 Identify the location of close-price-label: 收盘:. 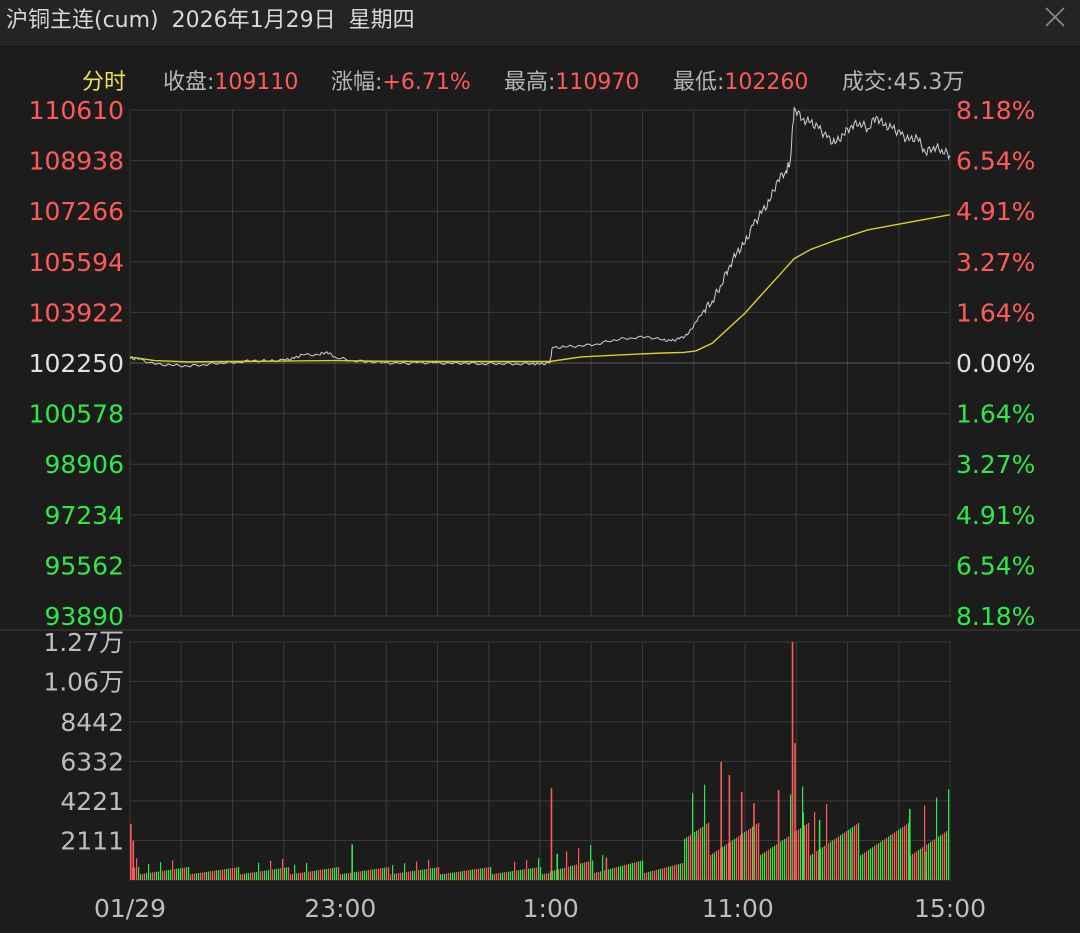
(189, 82).